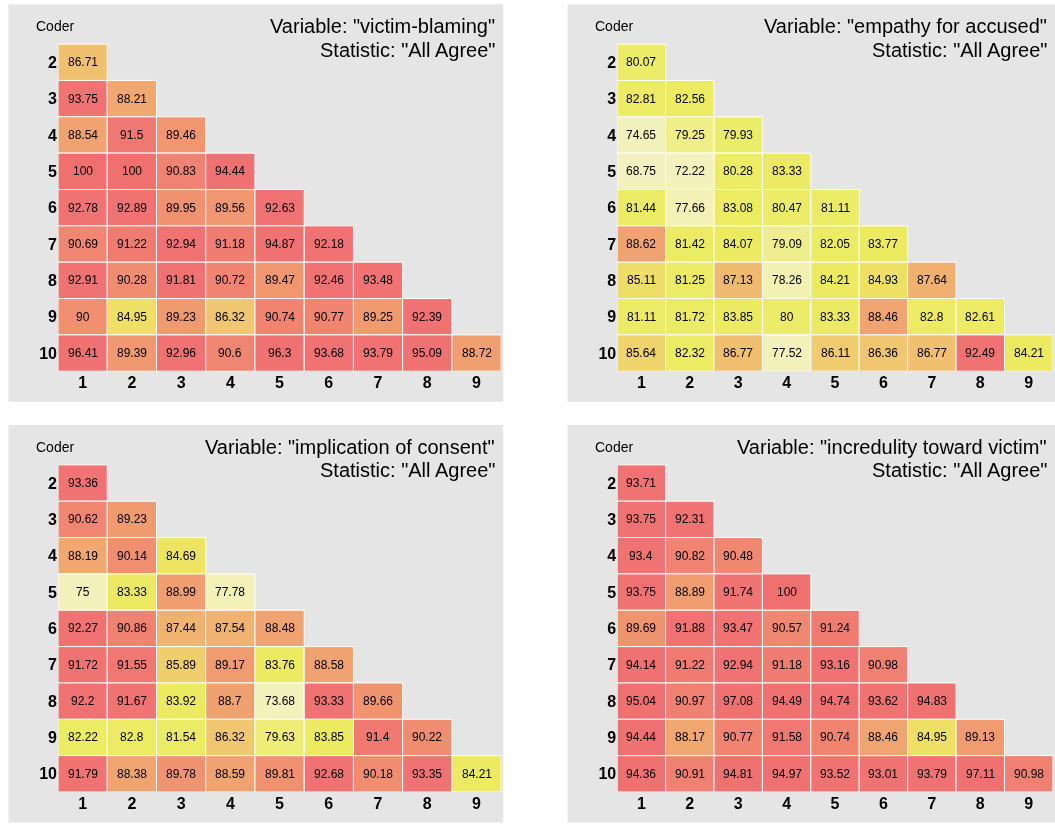 The image size is (1055, 825). Describe the element at coordinates (329, 803) in the screenshot. I see `x-tick-label: 6` at that location.